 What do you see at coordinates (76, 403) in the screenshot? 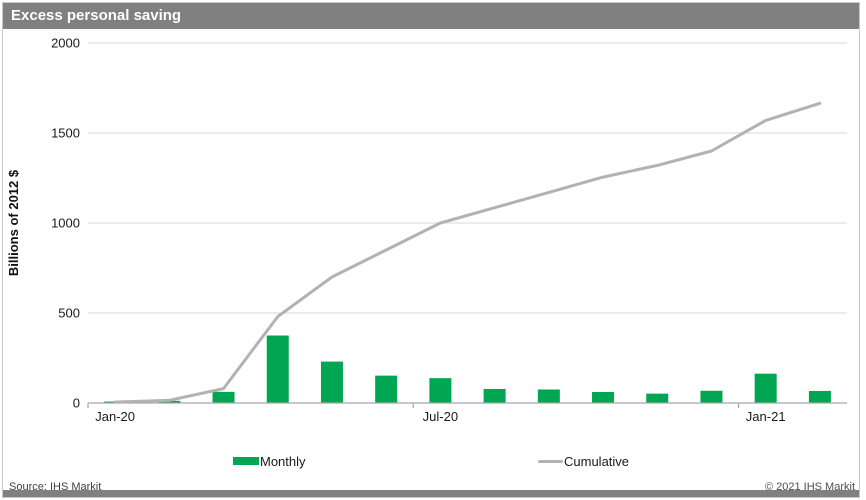
I see `y-tick-label: 0` at bounding box center [76, 403].